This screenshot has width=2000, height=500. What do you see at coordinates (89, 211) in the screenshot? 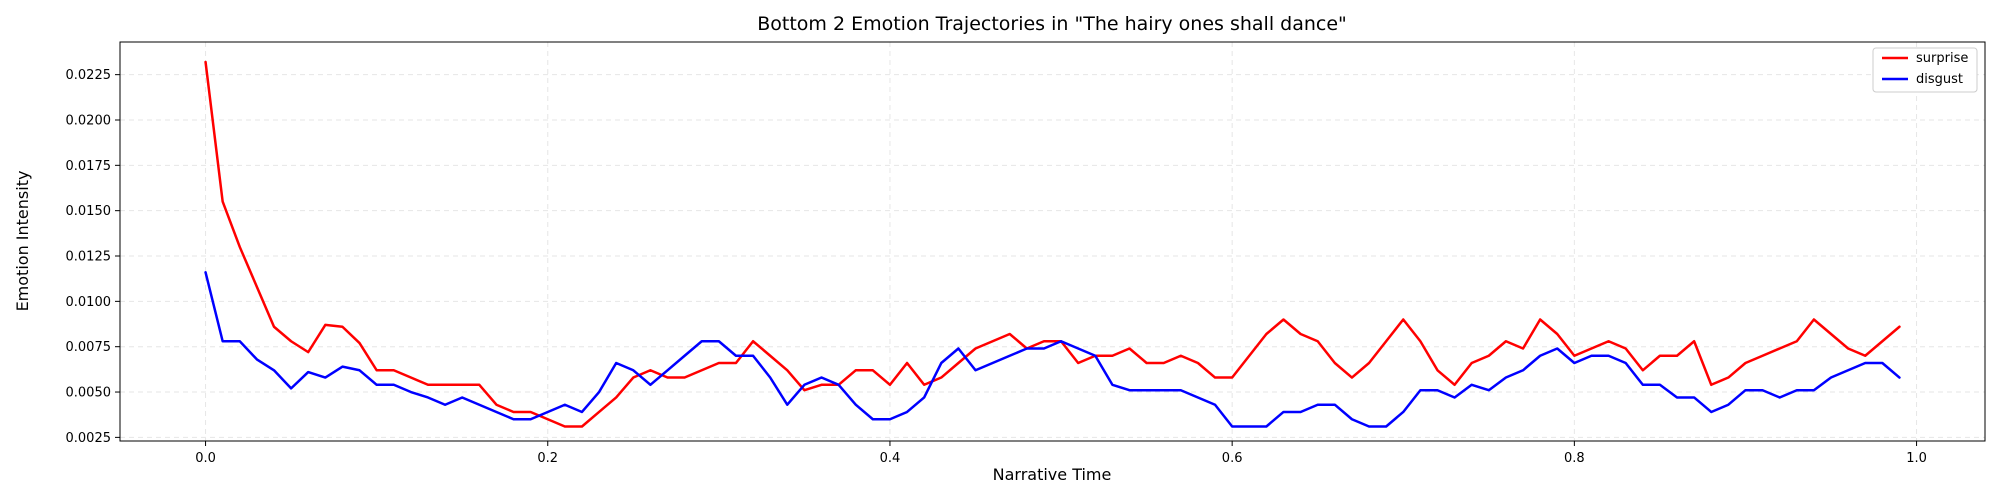
I see `y-tick-label: 0.0150` at bounding box center [89, 211].